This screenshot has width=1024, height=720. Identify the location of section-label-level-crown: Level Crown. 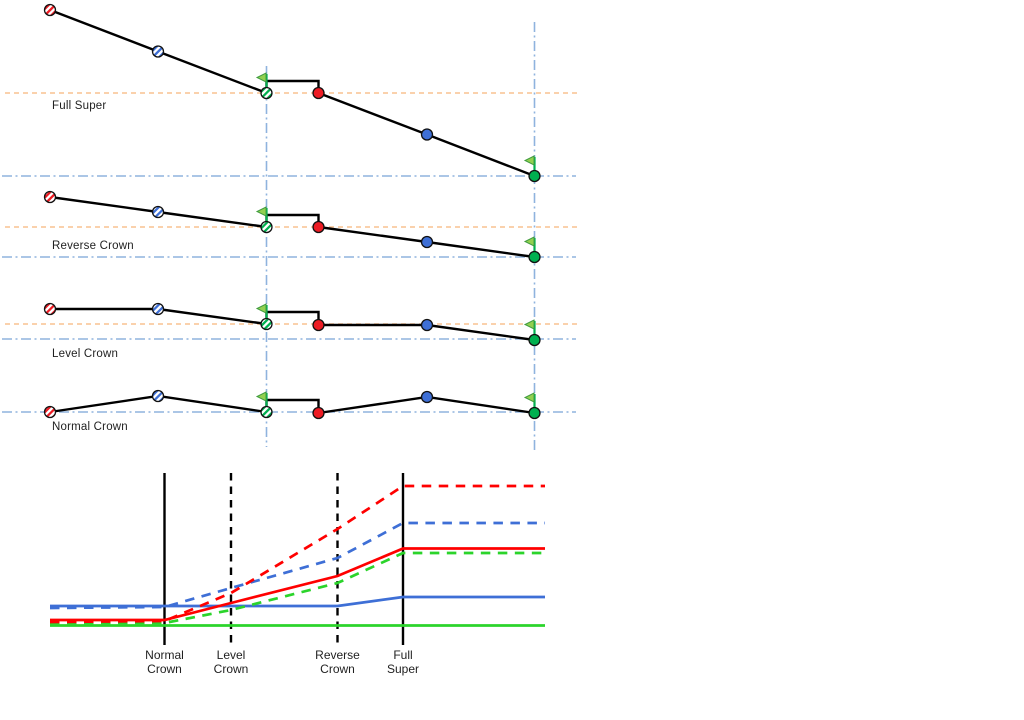
(85, 354).